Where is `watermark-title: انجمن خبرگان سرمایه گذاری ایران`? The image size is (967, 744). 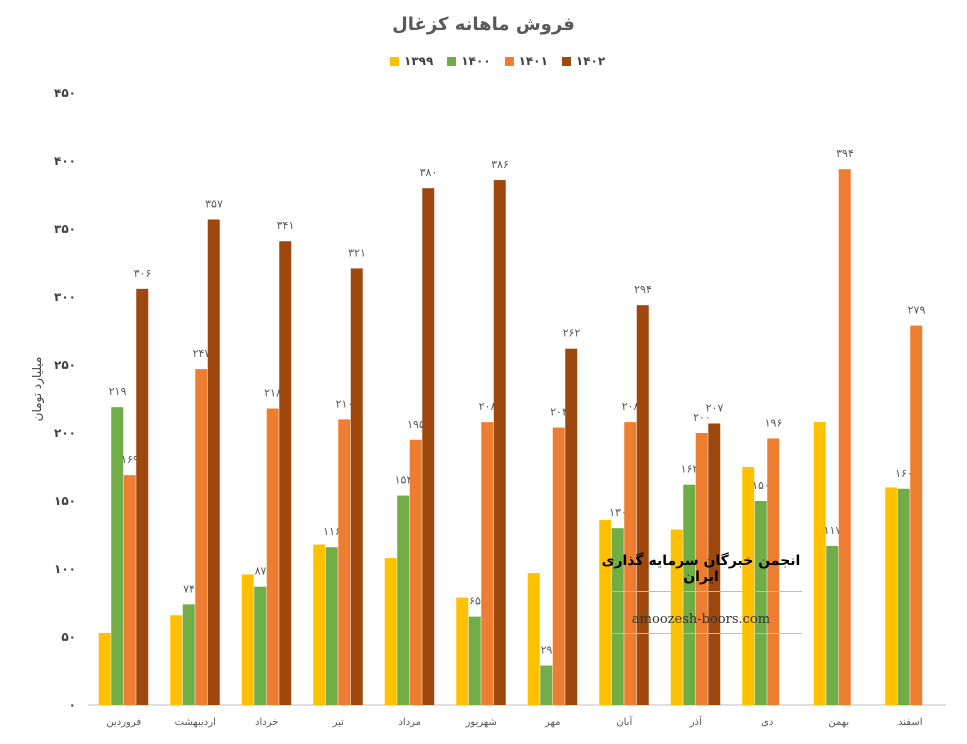
watermark-title: انجمن خبرگان سرمایه گذاری ایران is located at coordinates (701, 569).